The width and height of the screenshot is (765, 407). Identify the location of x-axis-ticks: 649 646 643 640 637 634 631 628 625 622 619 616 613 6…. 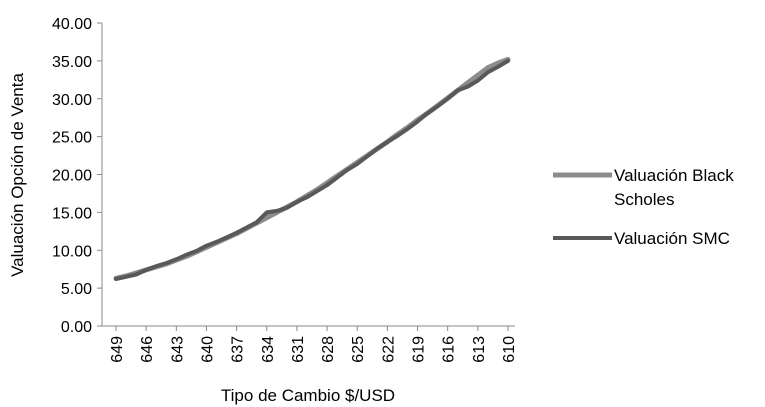
(313, 344).